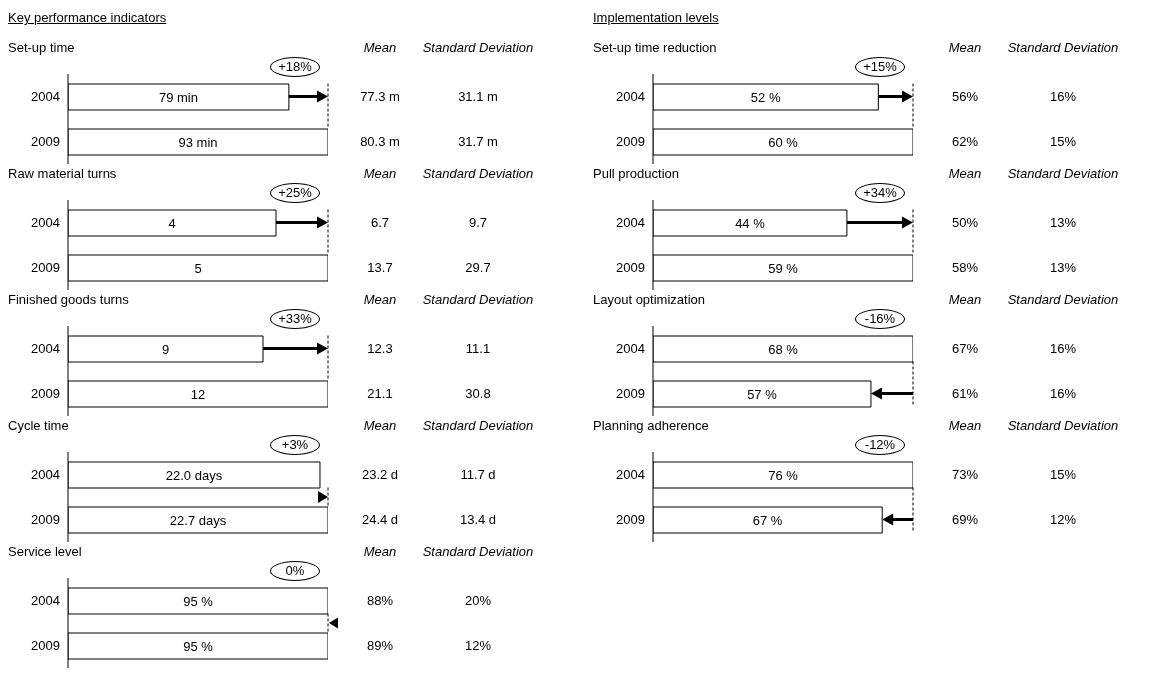  Describe the element at coordinates (478, 348) in the screenshot. I see `text: 11.1` at that location.